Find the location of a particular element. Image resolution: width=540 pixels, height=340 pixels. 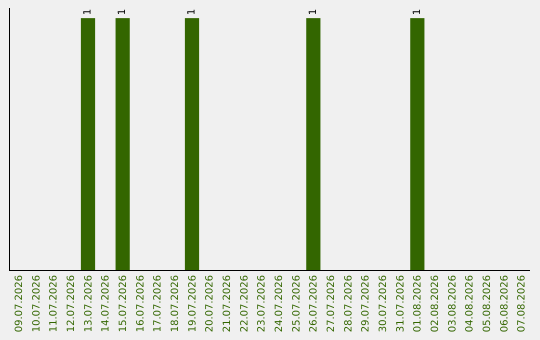

x-tick-label: 30.07.2026 is located at coordinates (383, 303).